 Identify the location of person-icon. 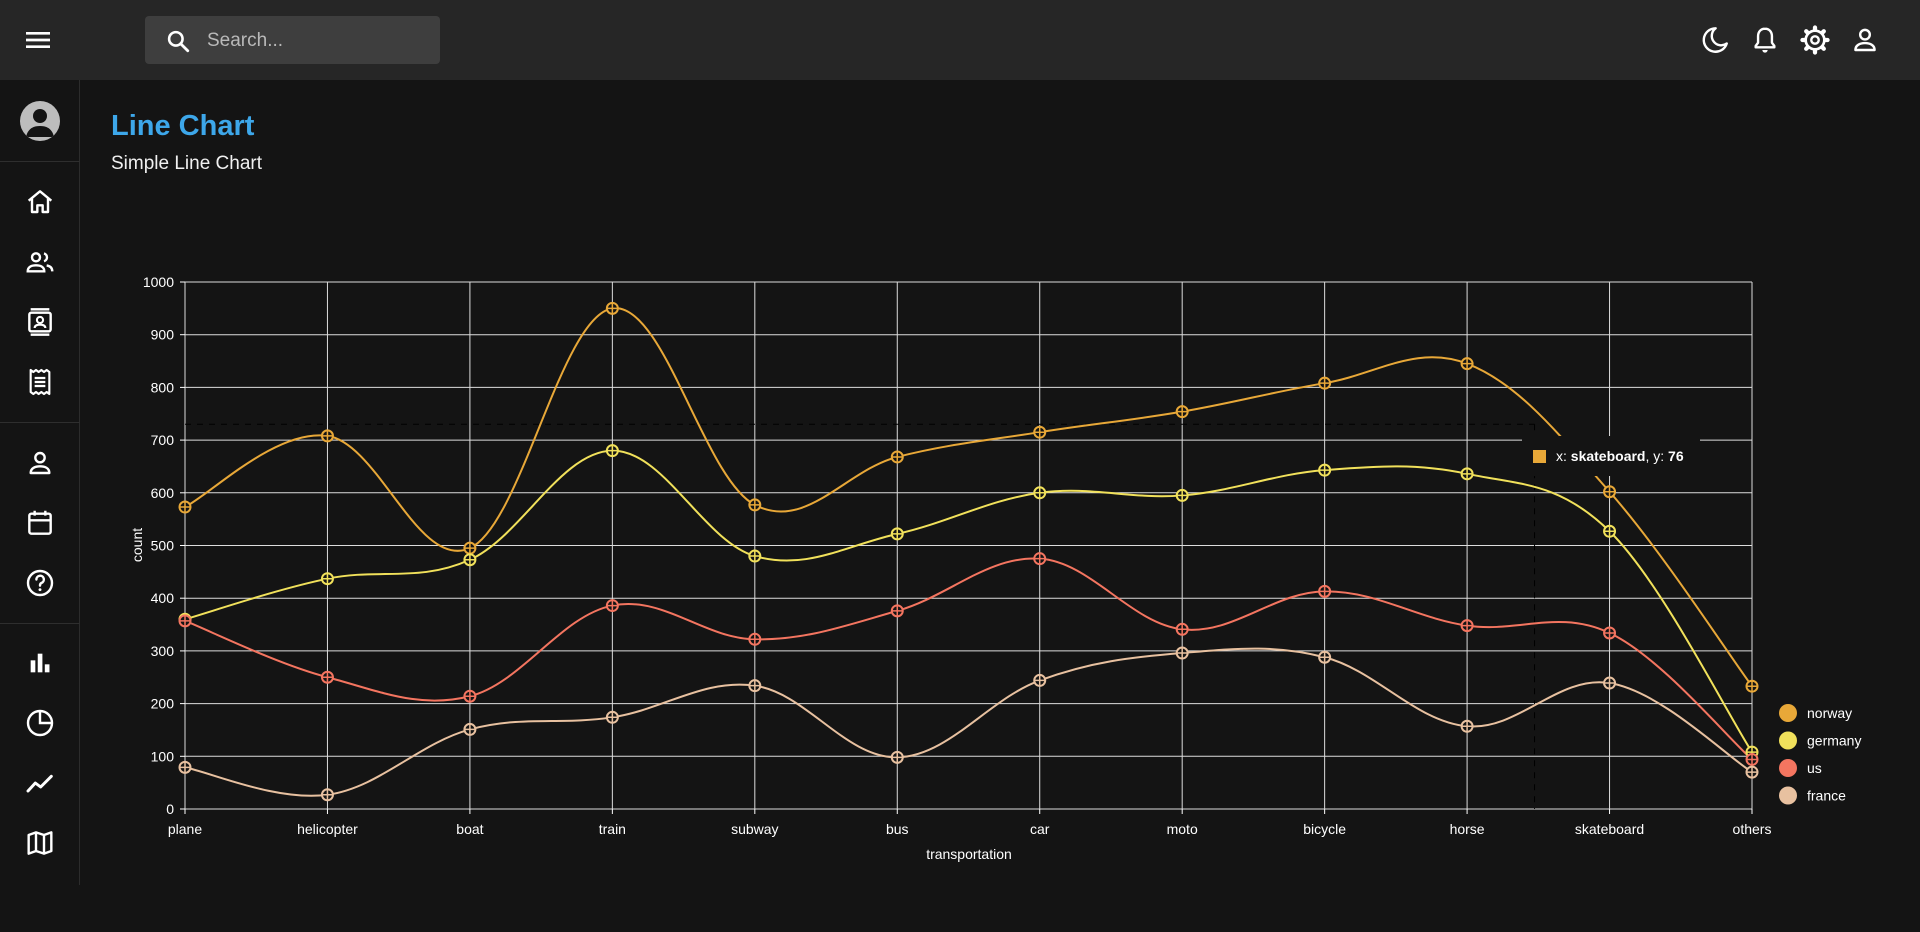
(40, 463).